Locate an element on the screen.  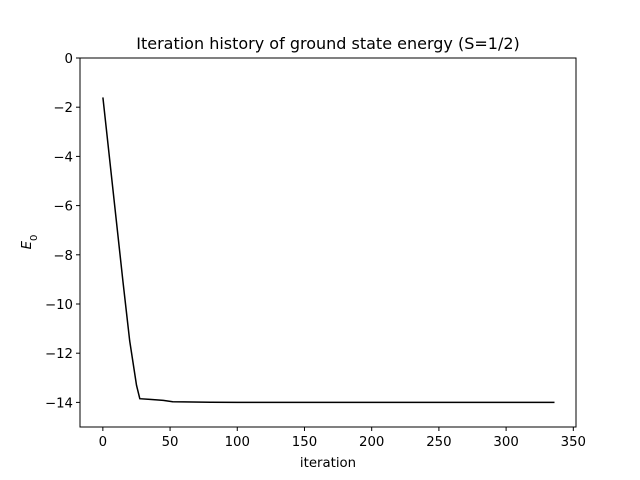
y-tick-label: −14 is located at coordinates (59, 403).